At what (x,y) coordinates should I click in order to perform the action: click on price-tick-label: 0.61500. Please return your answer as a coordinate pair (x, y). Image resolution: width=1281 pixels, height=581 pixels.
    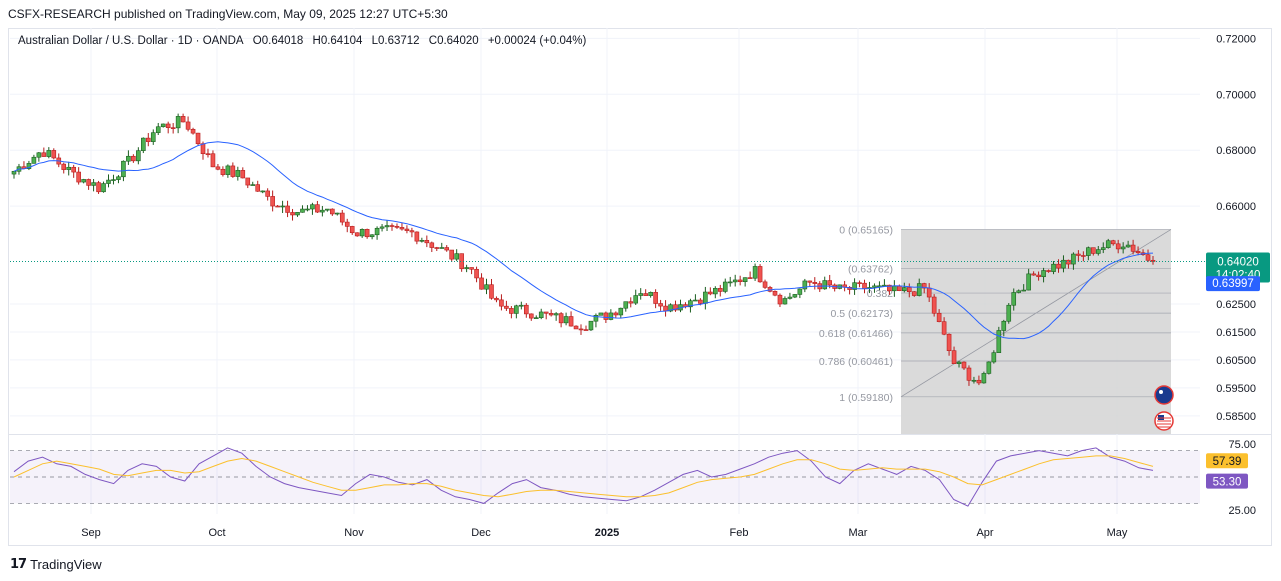
    Looking at the image, I should click on (1236, 333).